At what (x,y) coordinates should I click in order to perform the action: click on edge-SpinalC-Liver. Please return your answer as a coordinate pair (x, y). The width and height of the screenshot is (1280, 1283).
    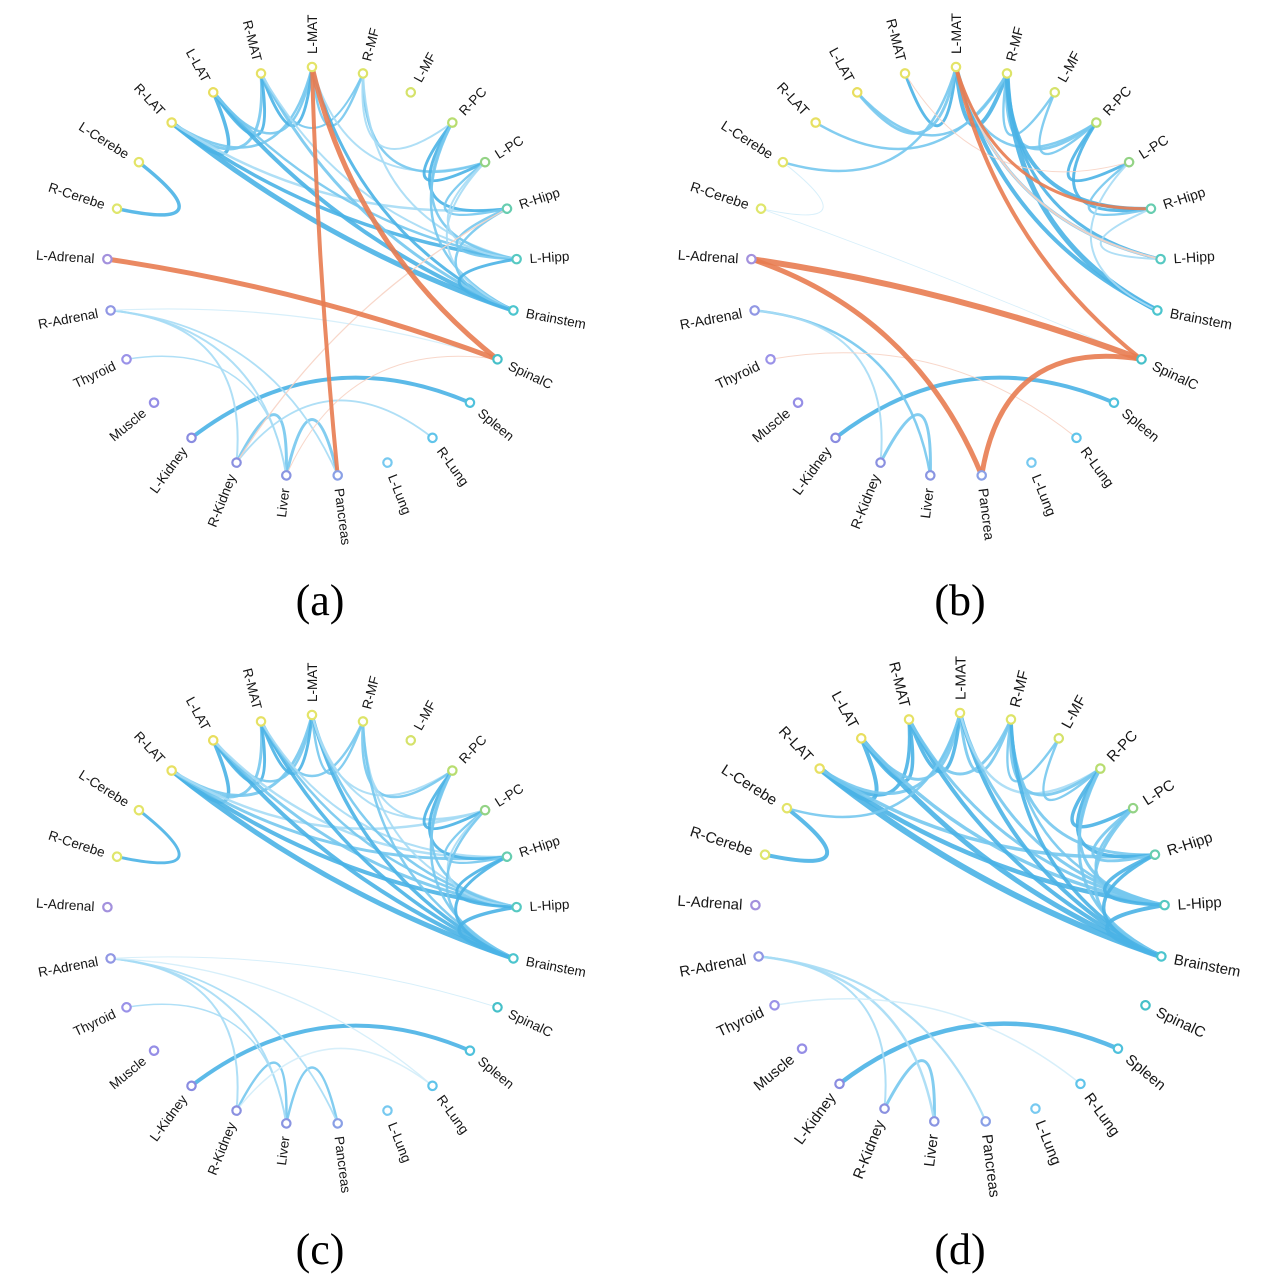
    Looking at the image, I should click on (391, 415).